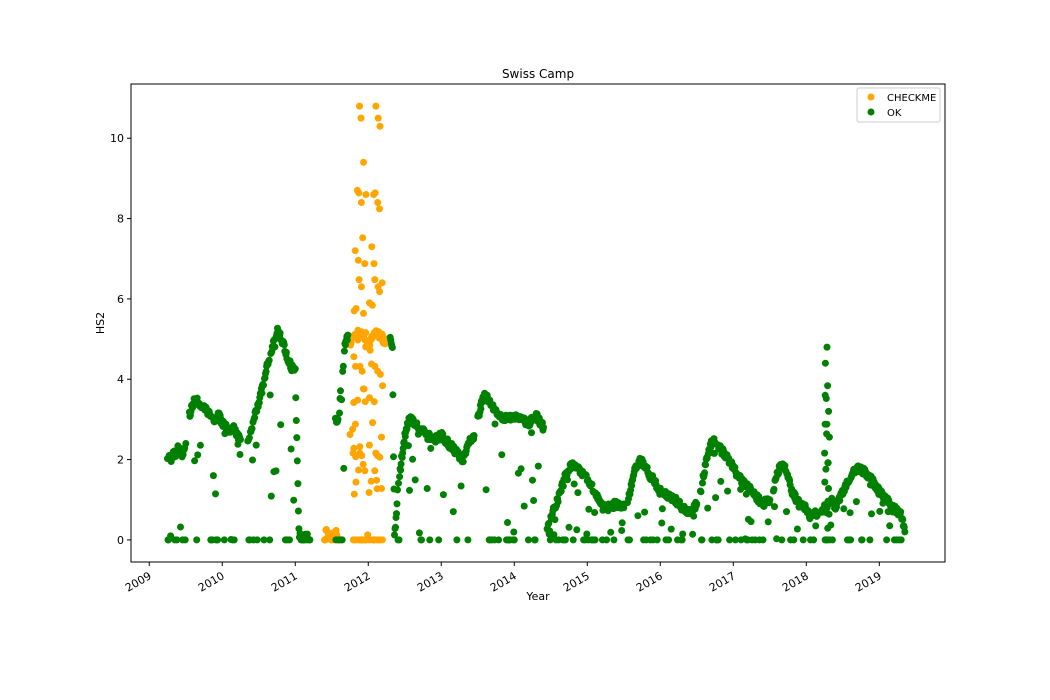 Image resolution: width=1050 pixels, height=700 pixels. I want to click on legend-label-ok: OK, so click(894, 113).